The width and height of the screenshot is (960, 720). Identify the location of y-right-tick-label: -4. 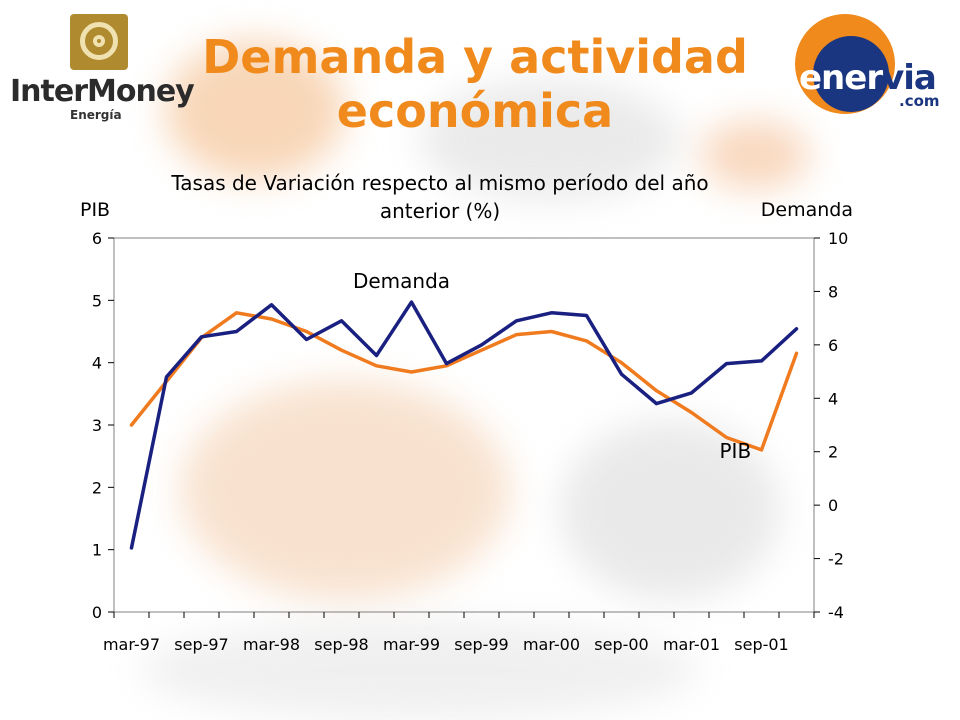
(836, 612).